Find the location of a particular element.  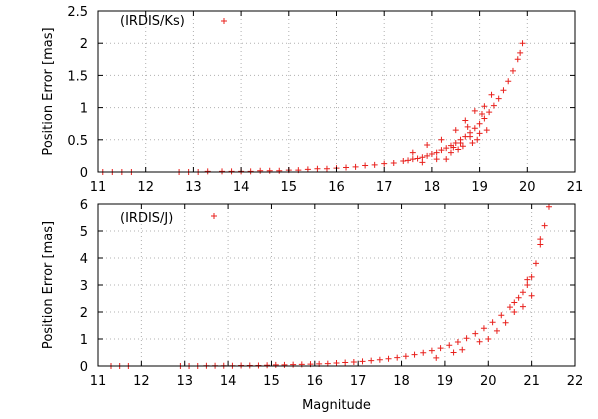

x-tick-label: 16 is located at coordinates (315, 381).